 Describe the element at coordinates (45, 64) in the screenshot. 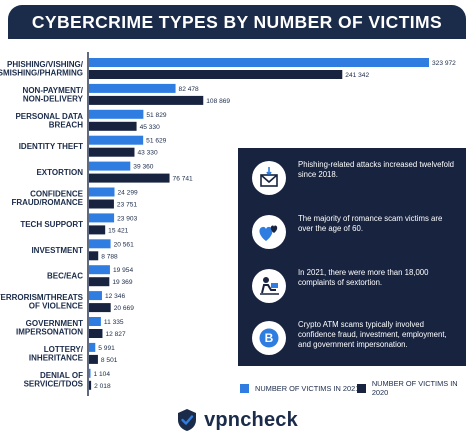

I see `category-label: PHISHING/VISHING/` at that location.